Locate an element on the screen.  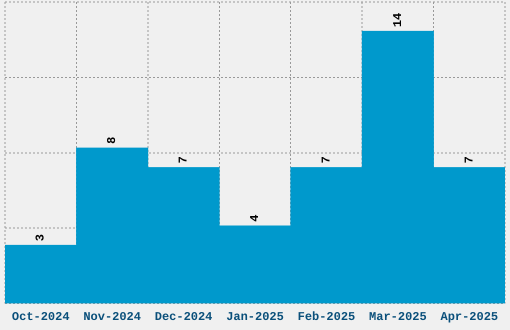
x-tick-label: Mar-2025 is located at coordinates (398, 317).